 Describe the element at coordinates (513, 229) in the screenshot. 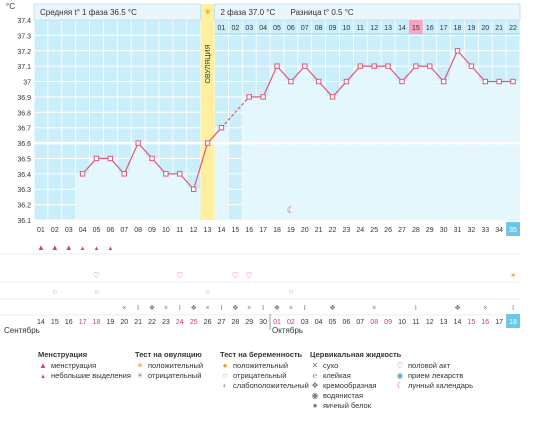

I see `today-cycle-cell` at that location.